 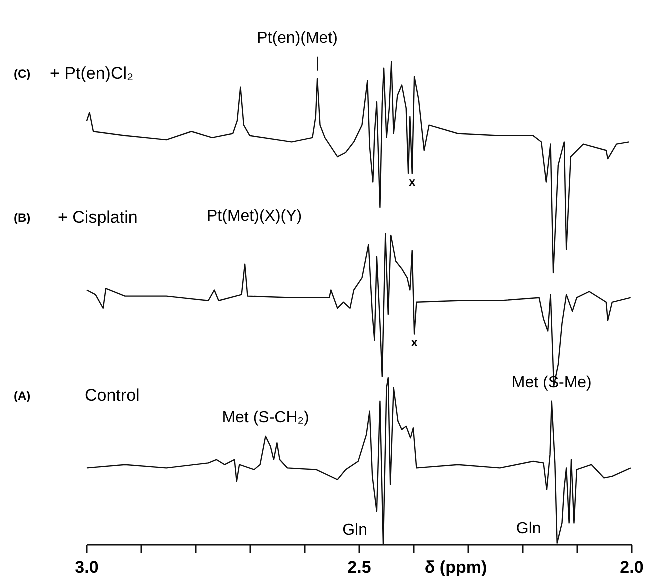 I want to click on text: Control, so click(x=112, y=395).